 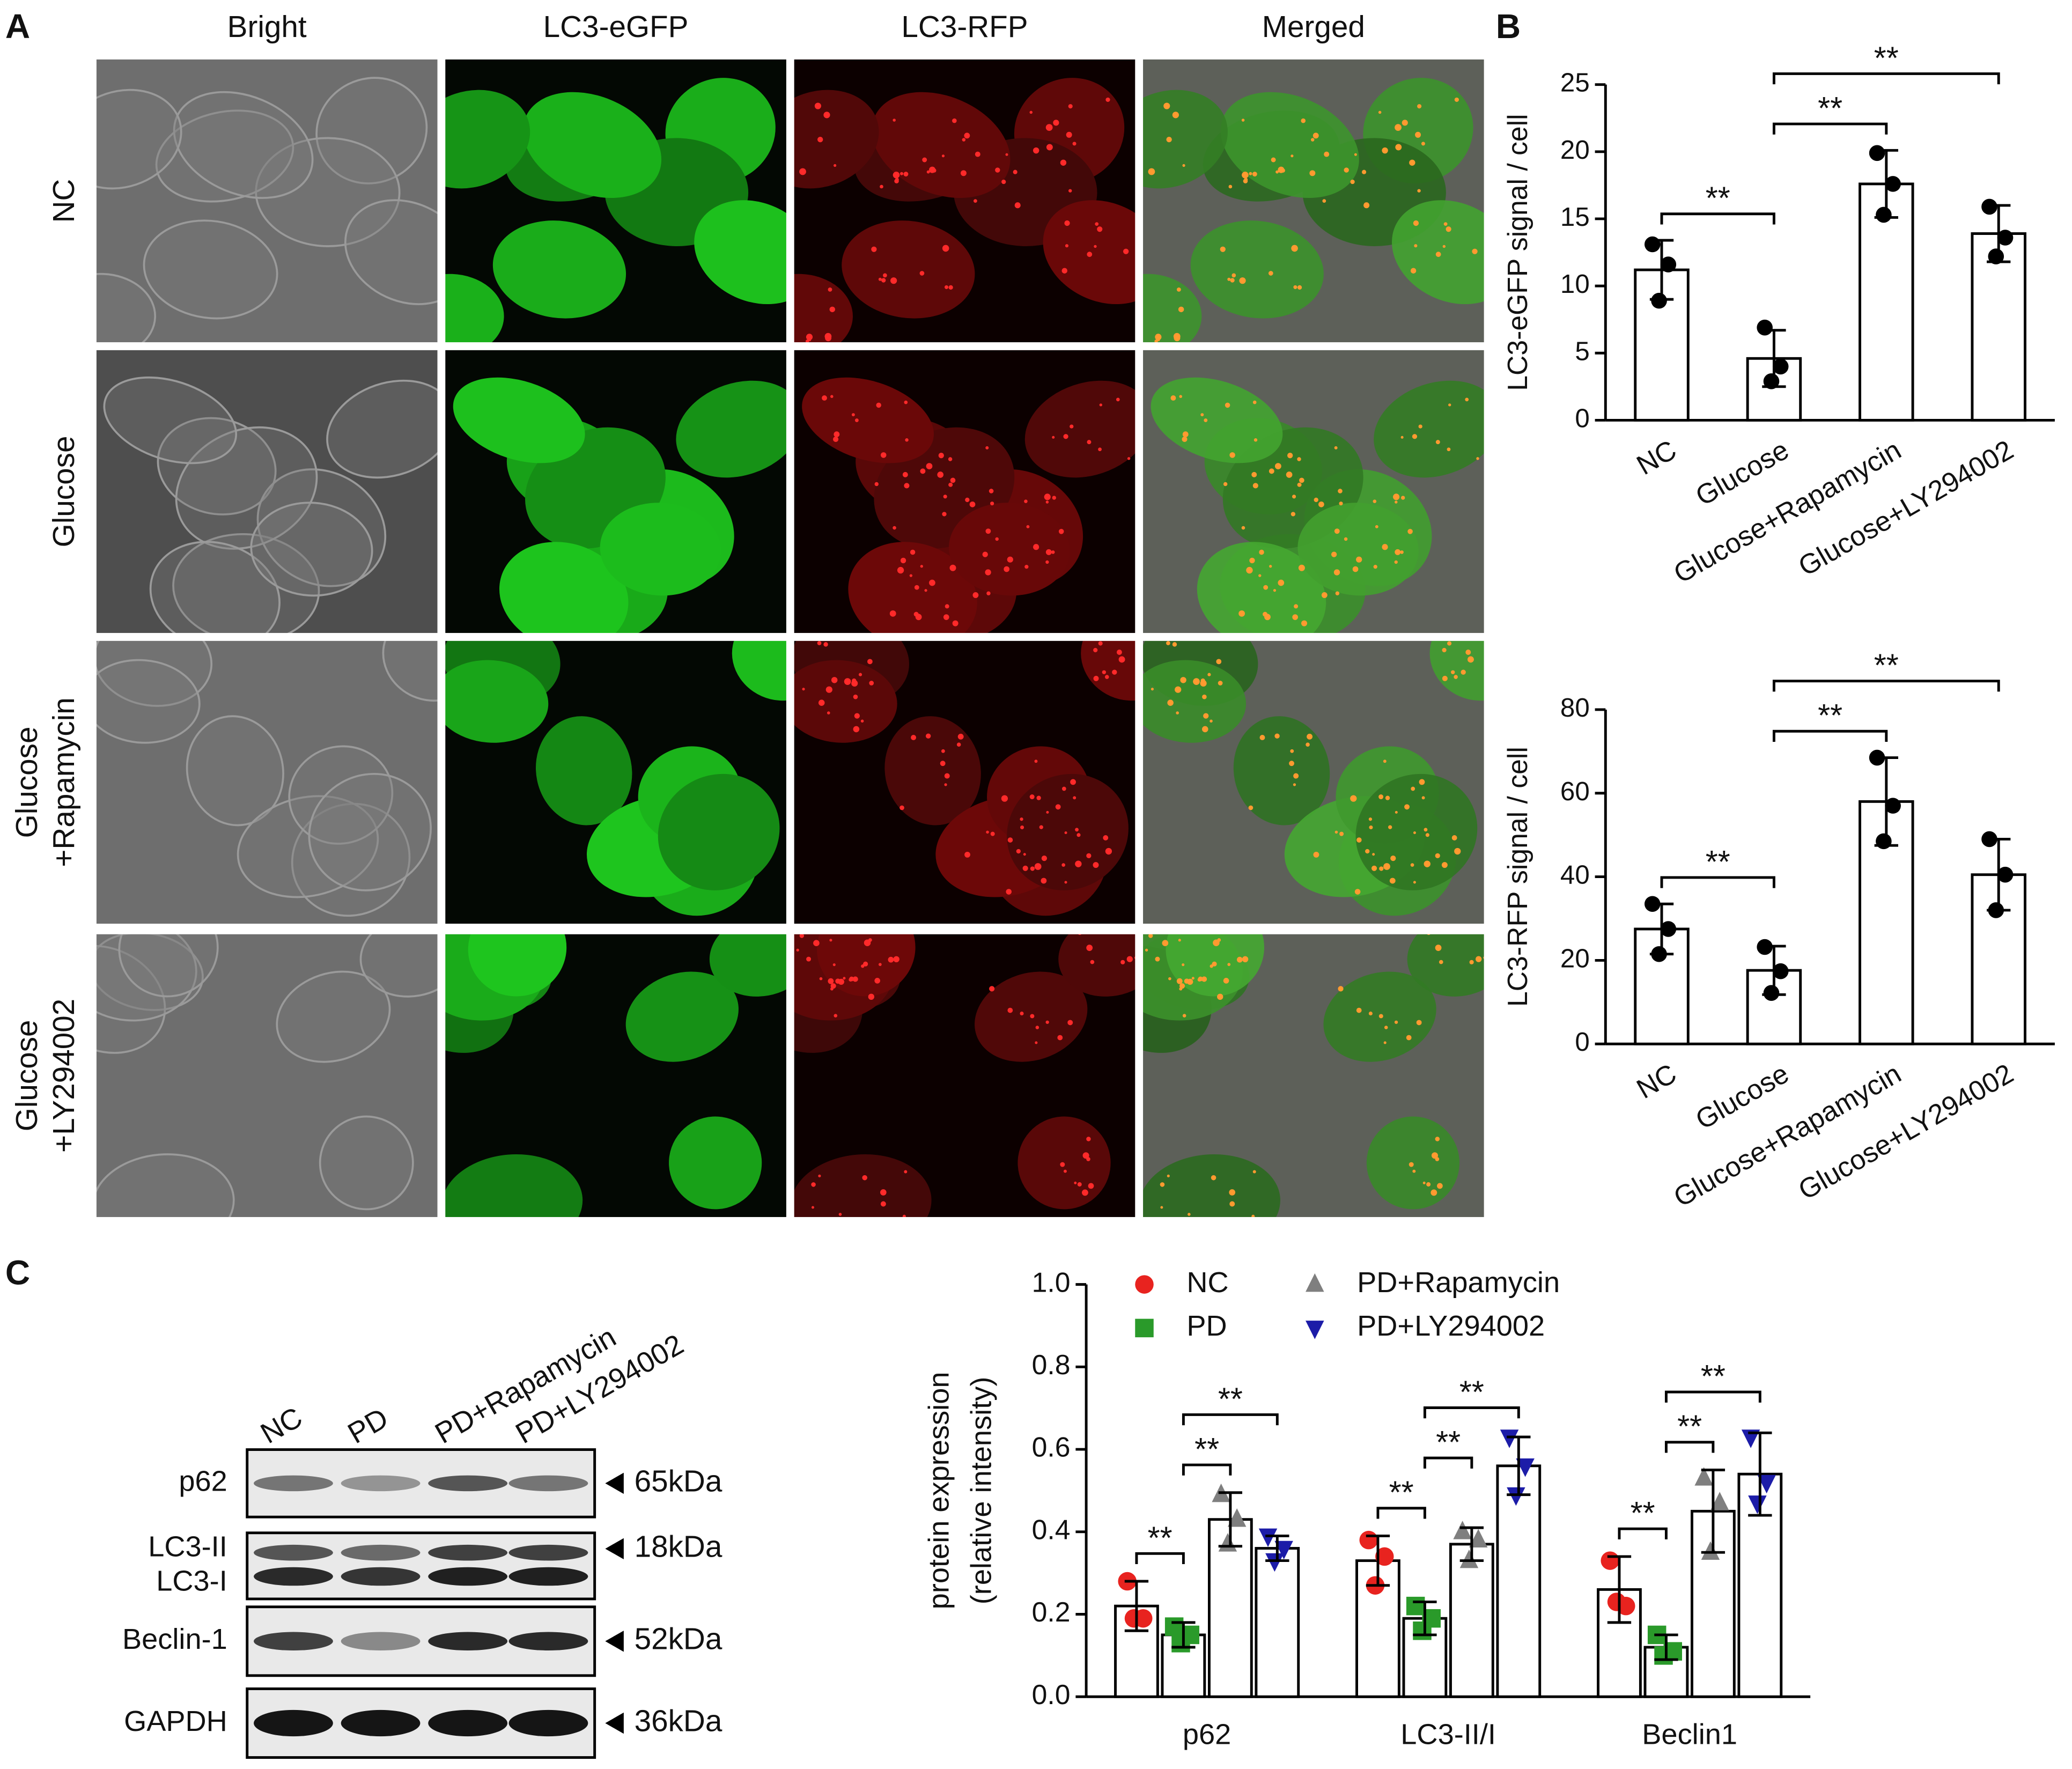 What do you see at coordinates (64, 492) in the screenshot?
I see `row-label: Glucose` at bounding box center [64, 492].